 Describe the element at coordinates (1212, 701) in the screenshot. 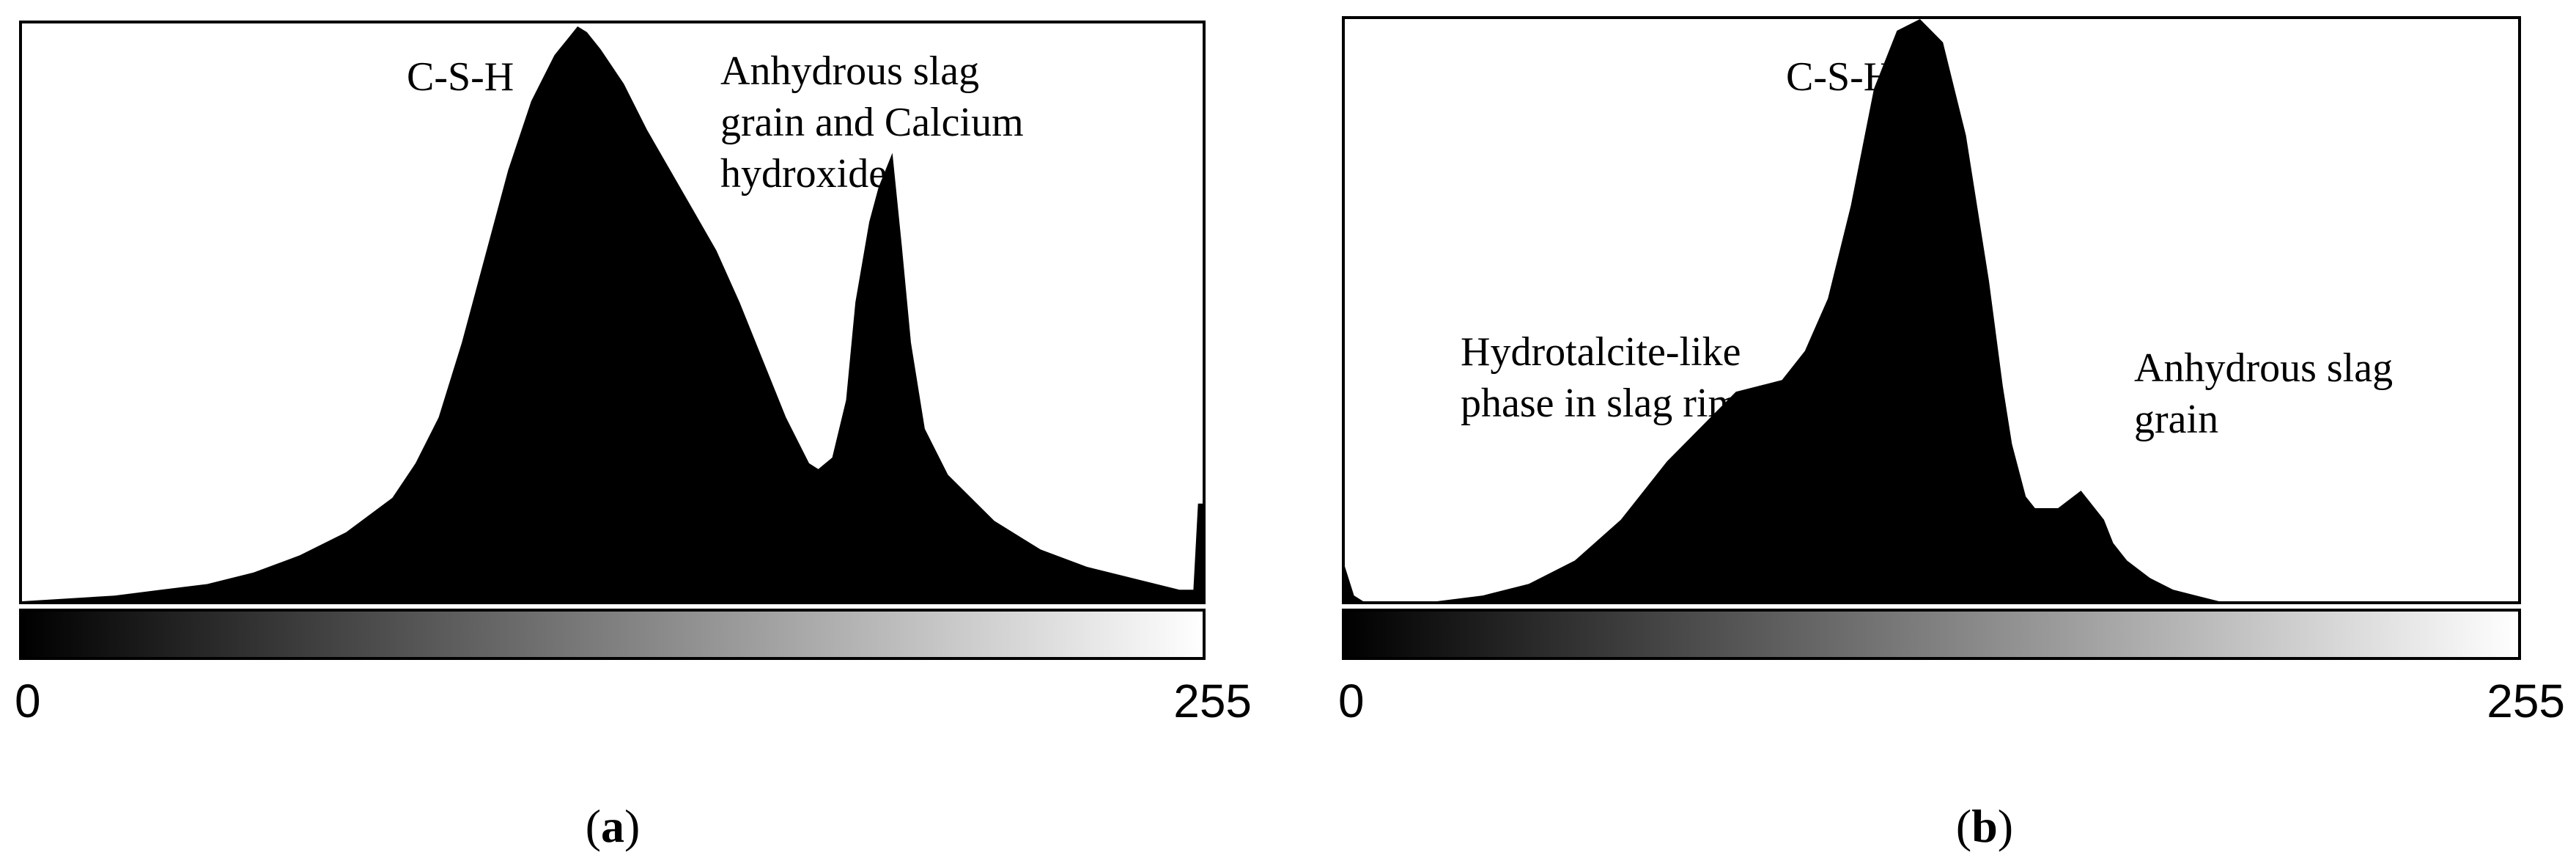

I see `panel-a-tick-label-max: 255` at that location.